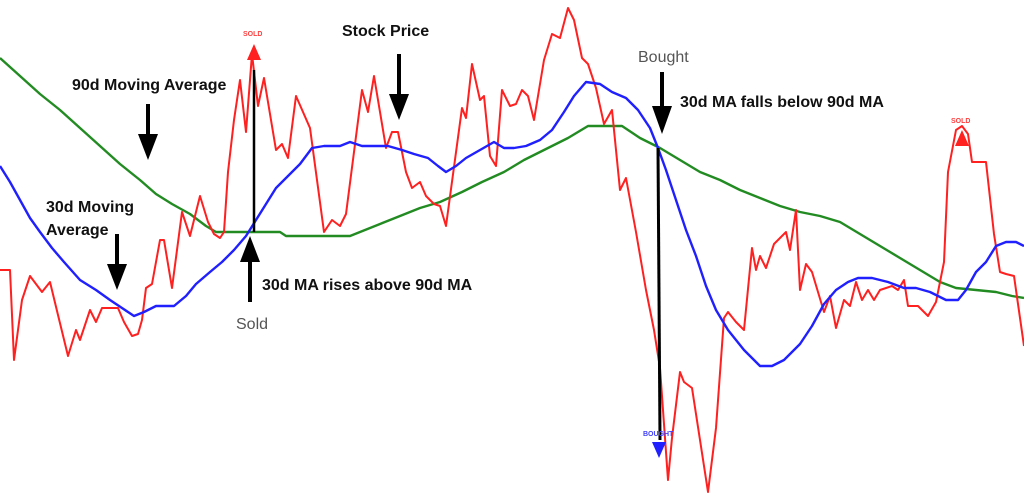 This screenshot has height=502, width=1024. Describe the element at coordinates (663, 57) in the screenshot. I see `bought-label: Bought` at that location.